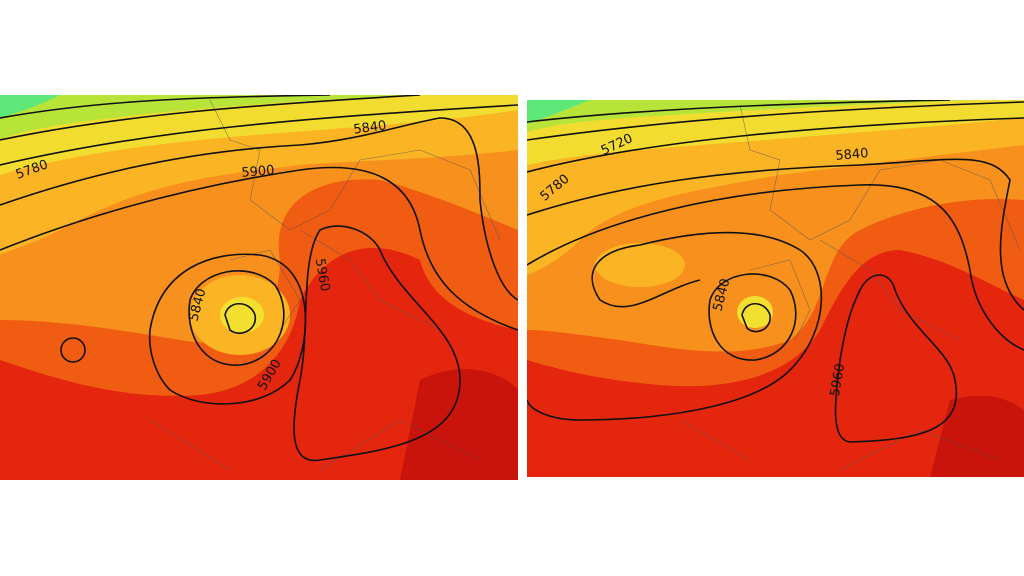 The image size is (1024, 576). I want to click on contour-label: 5900, so click(258, 172).